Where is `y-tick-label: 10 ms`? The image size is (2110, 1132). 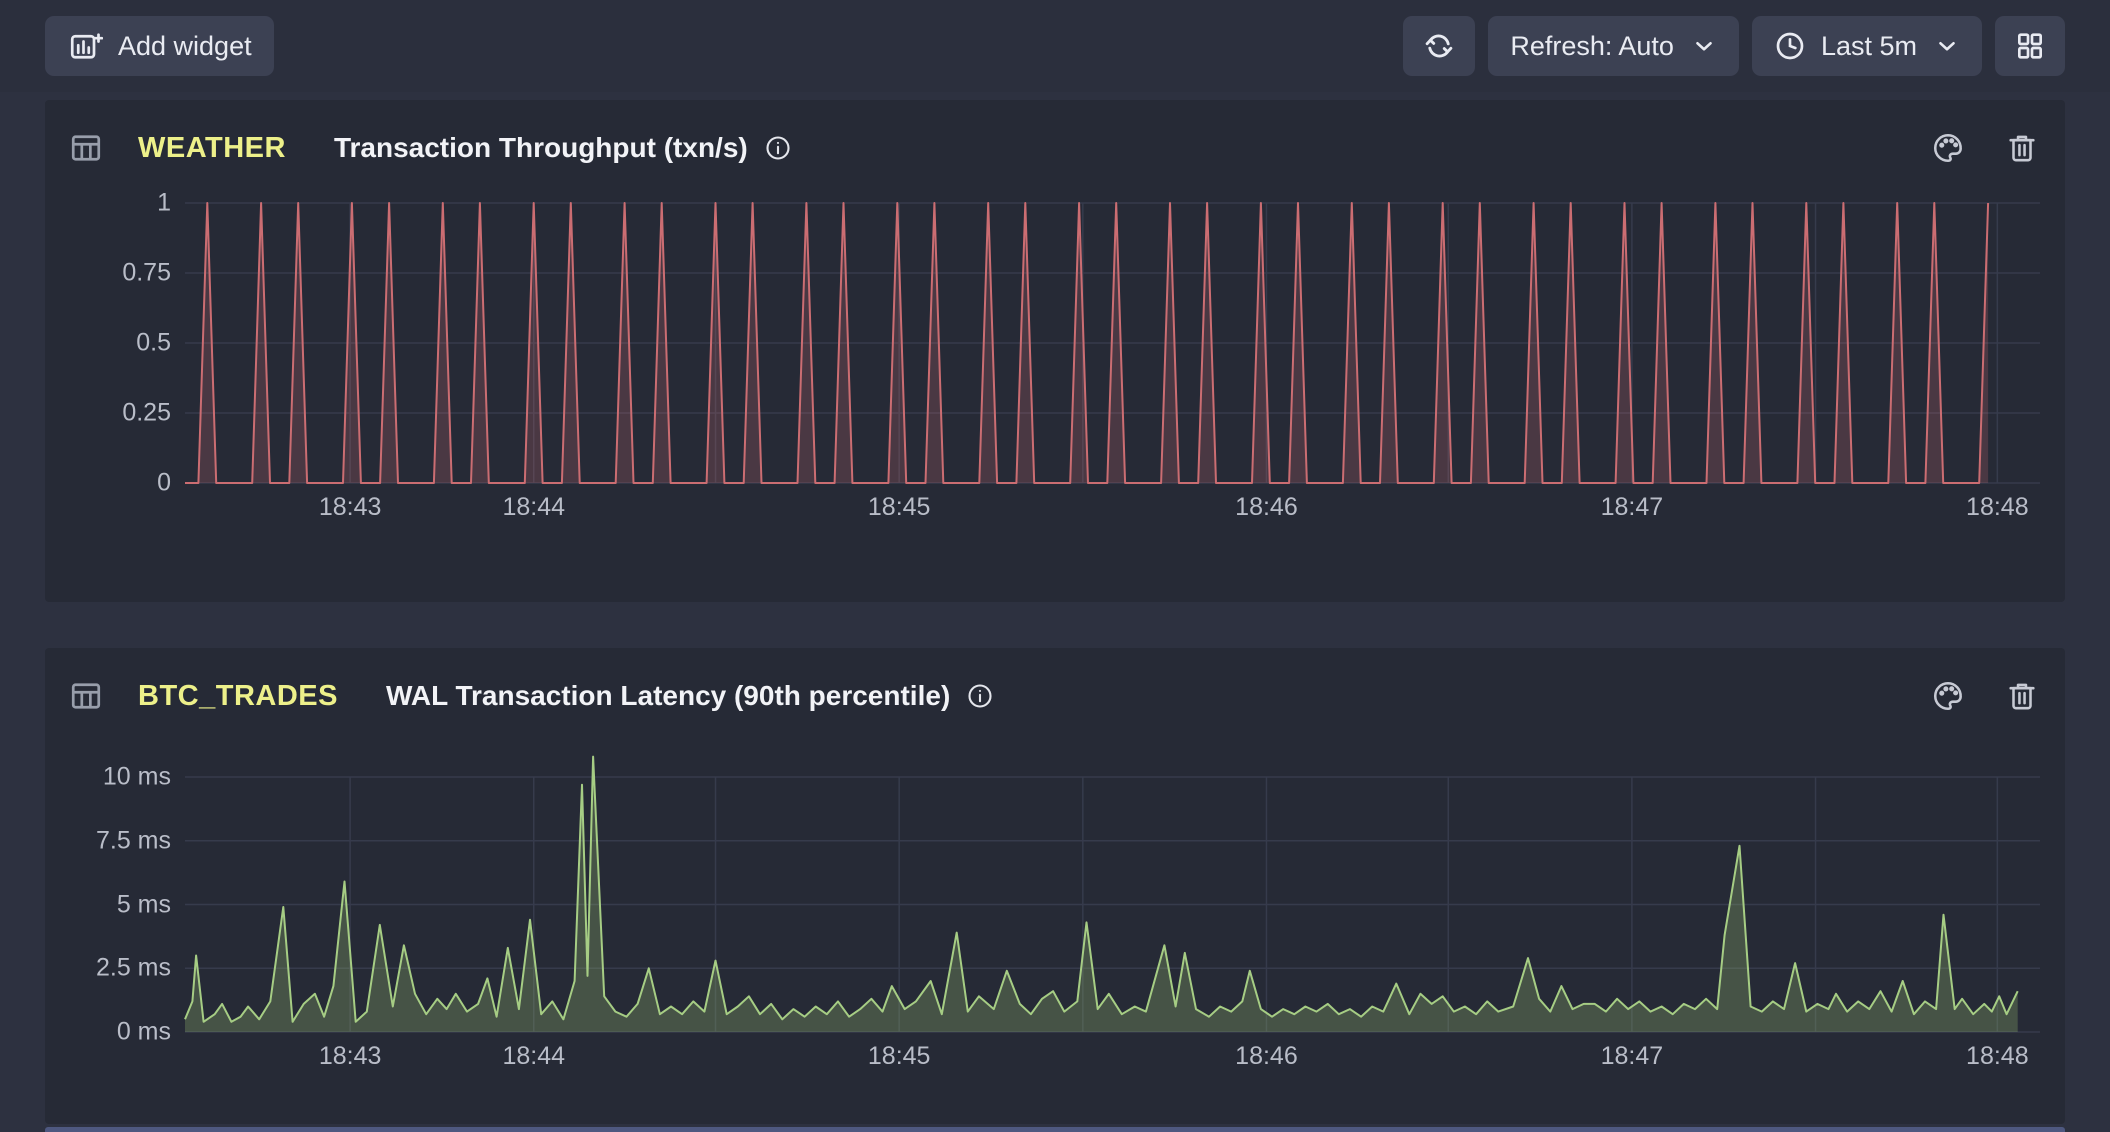 y-tick-label: 10 ms is located at coordinates (136, 776).